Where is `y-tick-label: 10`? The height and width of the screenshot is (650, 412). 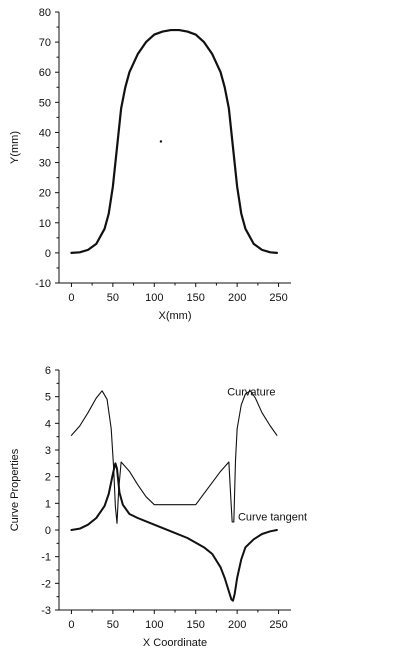 y-tick-label: 10 is located at coordinates (45, 224).